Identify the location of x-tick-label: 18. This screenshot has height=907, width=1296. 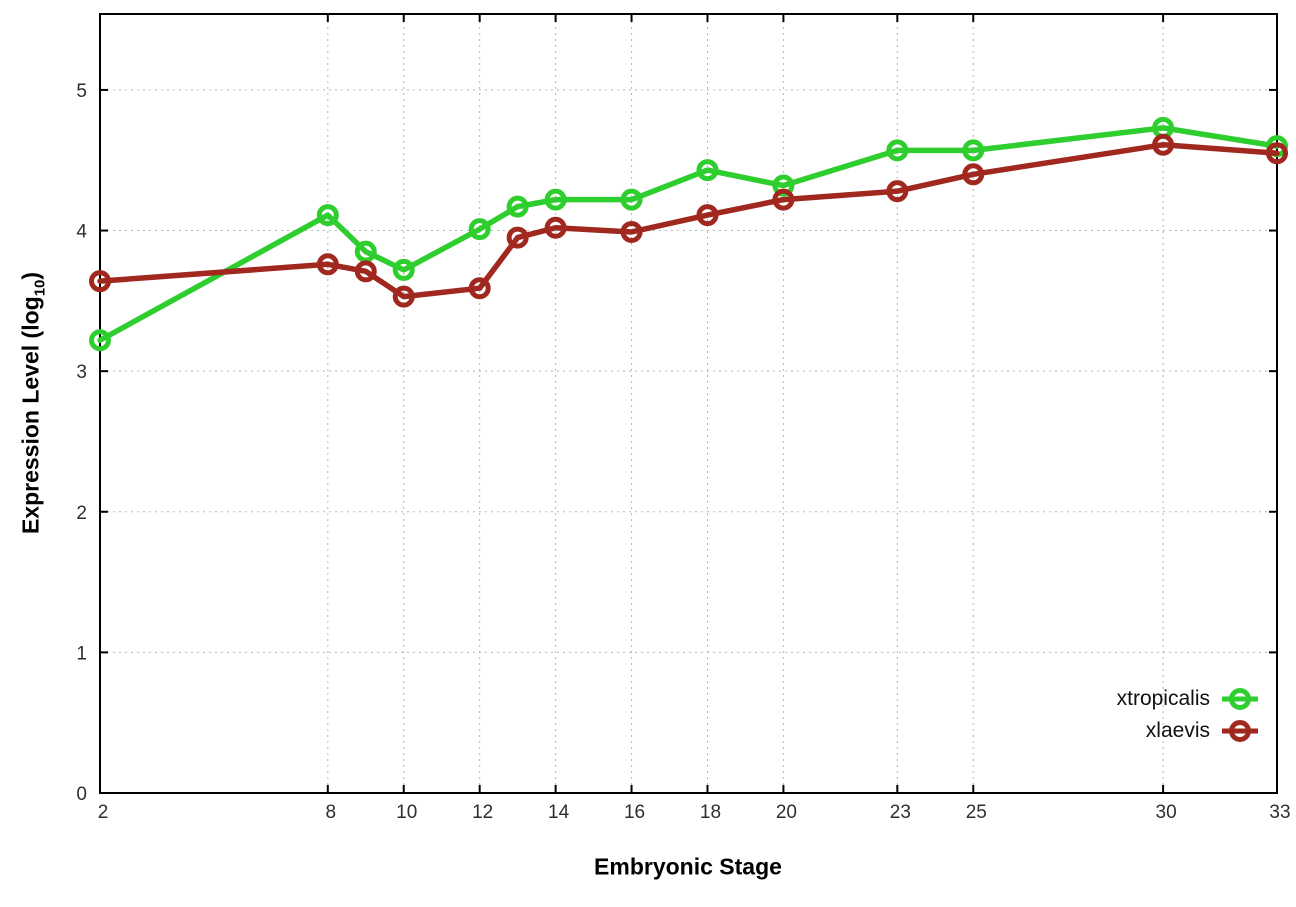
(710, 812).